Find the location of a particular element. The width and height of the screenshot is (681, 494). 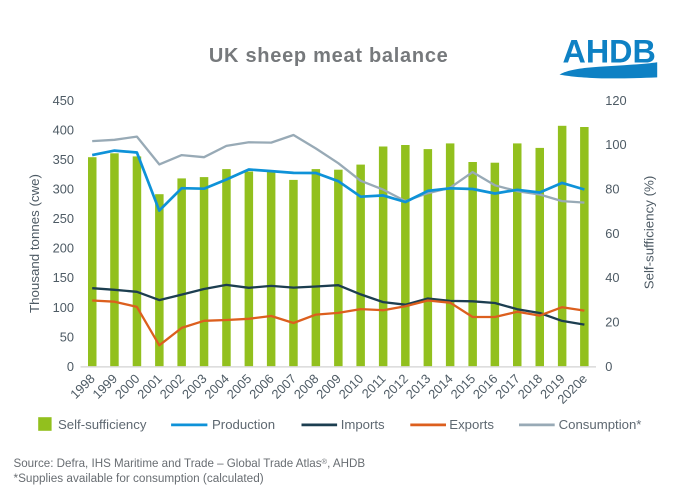

svg-text: Exports is located at coordinates (471, 424).